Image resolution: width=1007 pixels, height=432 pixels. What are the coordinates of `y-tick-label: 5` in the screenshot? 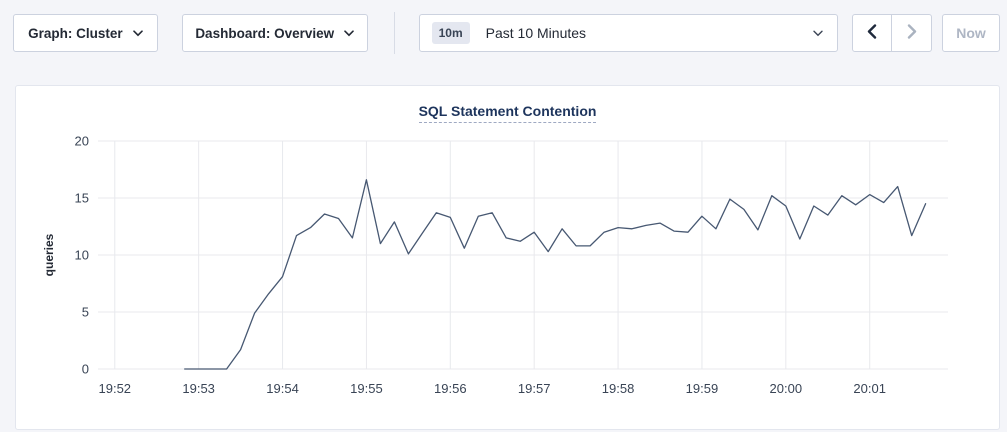 It's located at (85, 312).